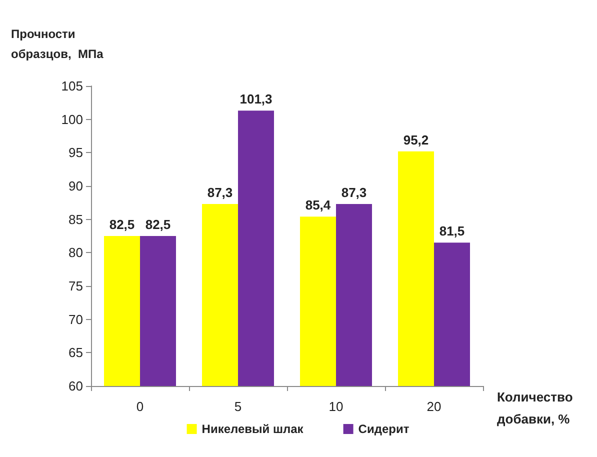 The image size is (597, 457). I want to click on y-tick-label: 90, so click(75, 186).